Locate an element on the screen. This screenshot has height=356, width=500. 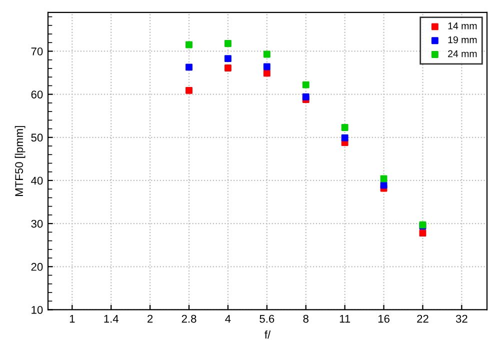
y-tick-label: 20 is located at coordinates (37, 266).